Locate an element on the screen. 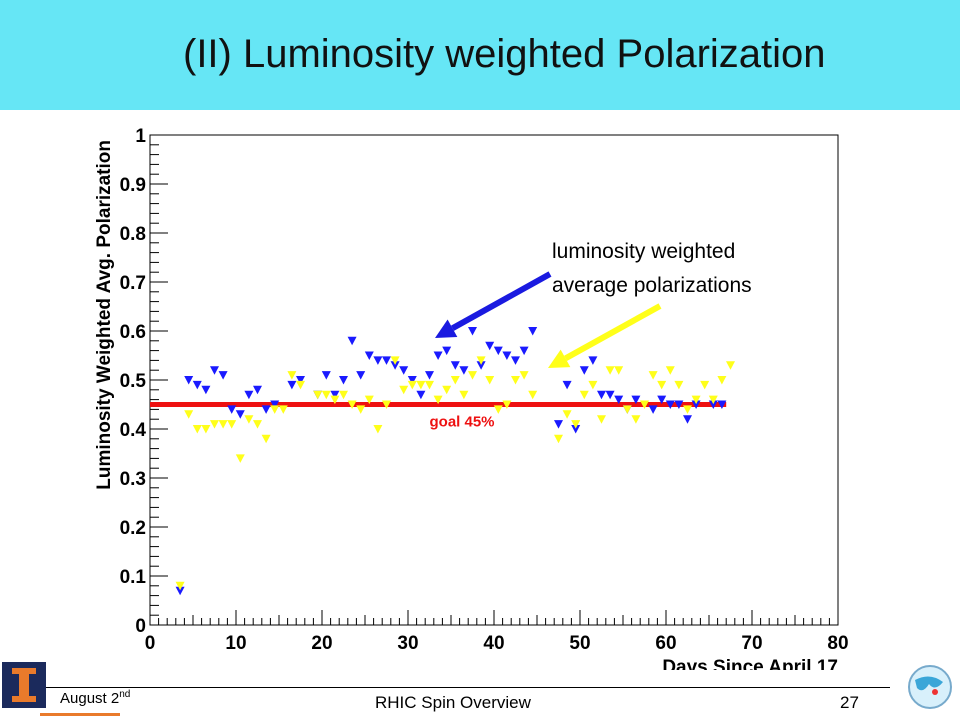 Image resolution: width=960 pixels, height=720 pixels. x-tick-label: 40 is located at coordinates (493, 643).